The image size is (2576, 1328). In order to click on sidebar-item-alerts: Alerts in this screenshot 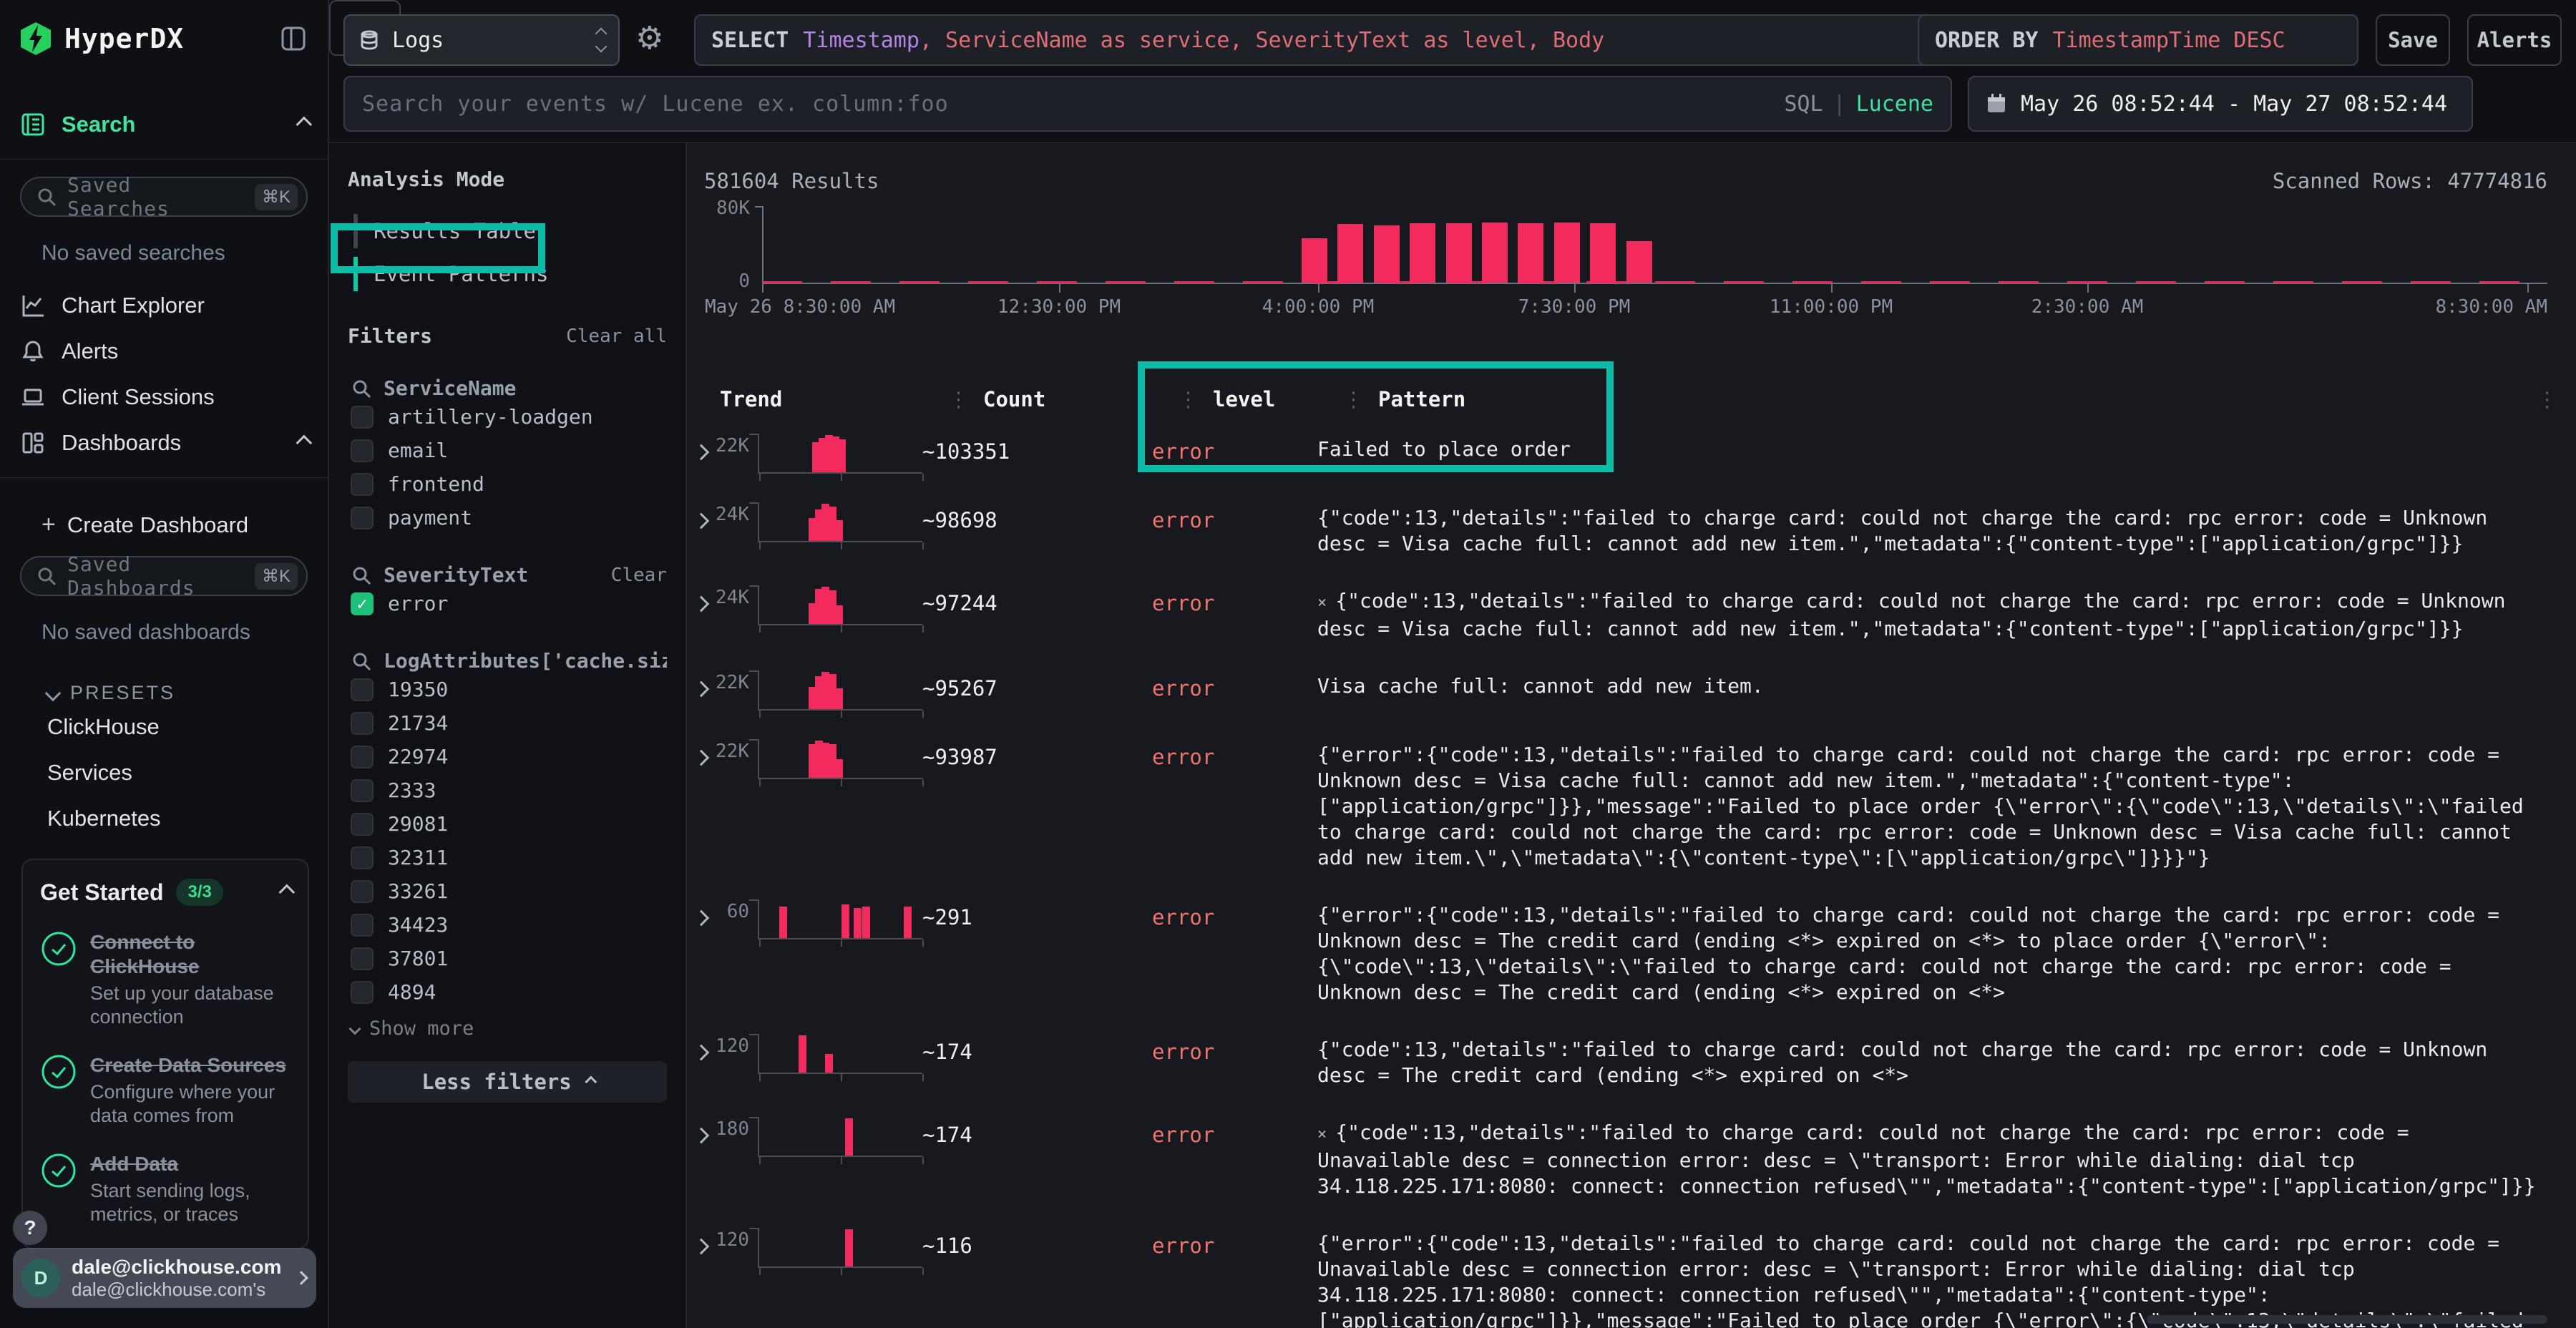, I will do `click(164, 351)`.